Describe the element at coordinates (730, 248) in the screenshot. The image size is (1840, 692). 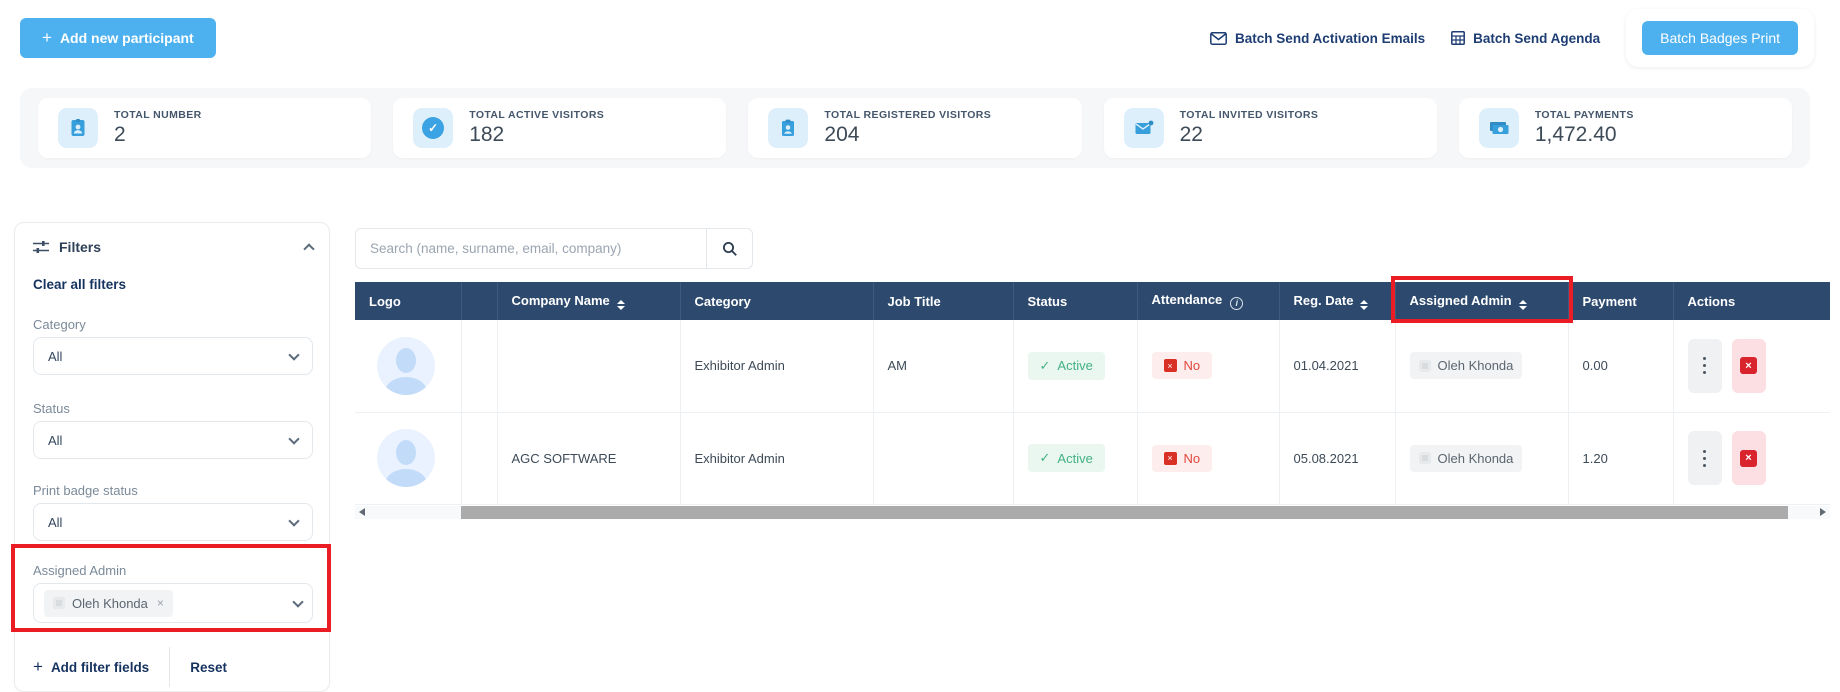
I see `search-button` at that location.